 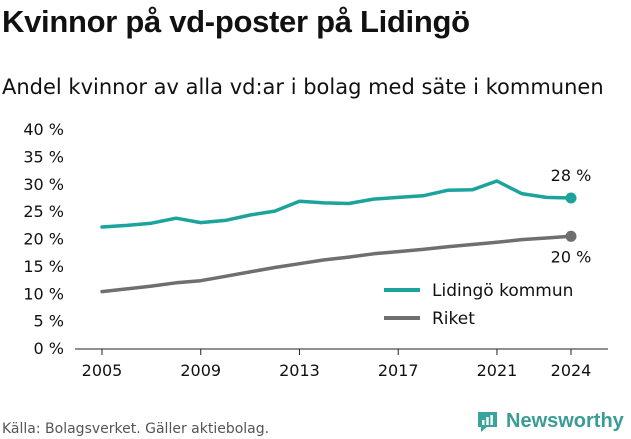 What do you see at coordinates (497, 370) in the screenshot?
I see `x-tick-label: 2021` at bounding box center [497, 370].